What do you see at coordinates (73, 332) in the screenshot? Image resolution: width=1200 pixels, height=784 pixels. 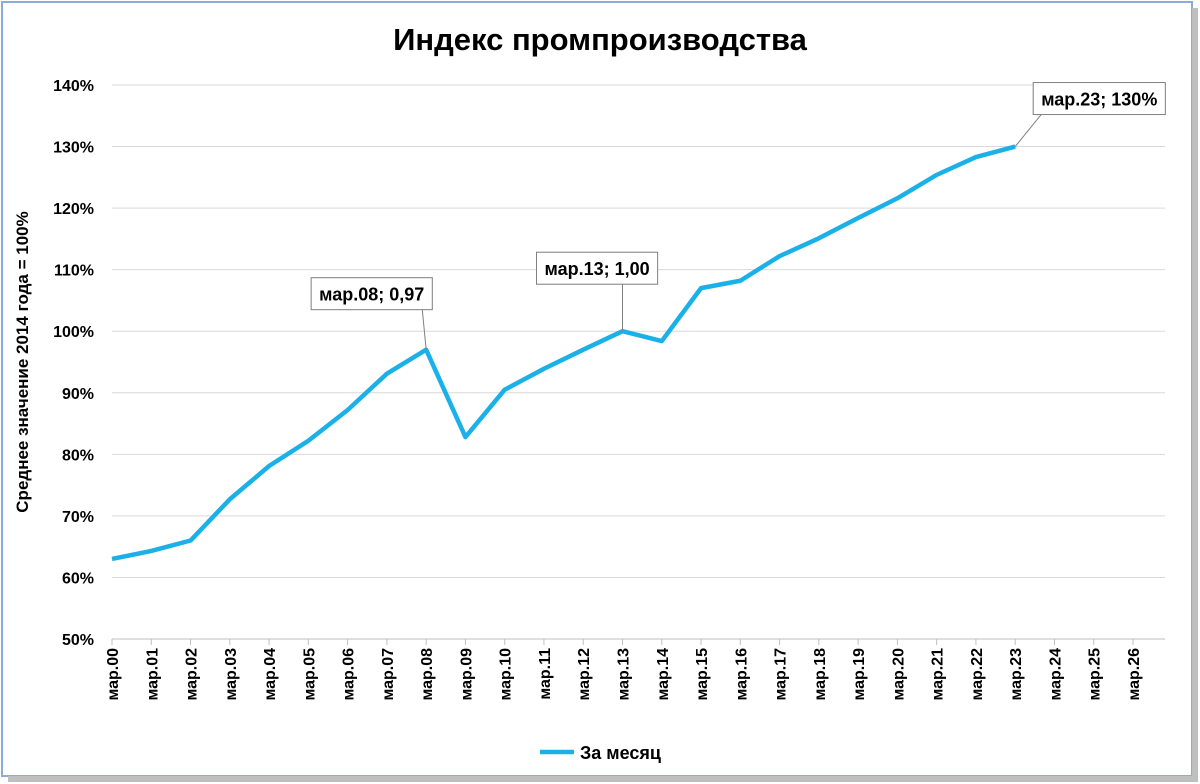 I see `y-tick-label: 100%` at bounding box center [73, 332].